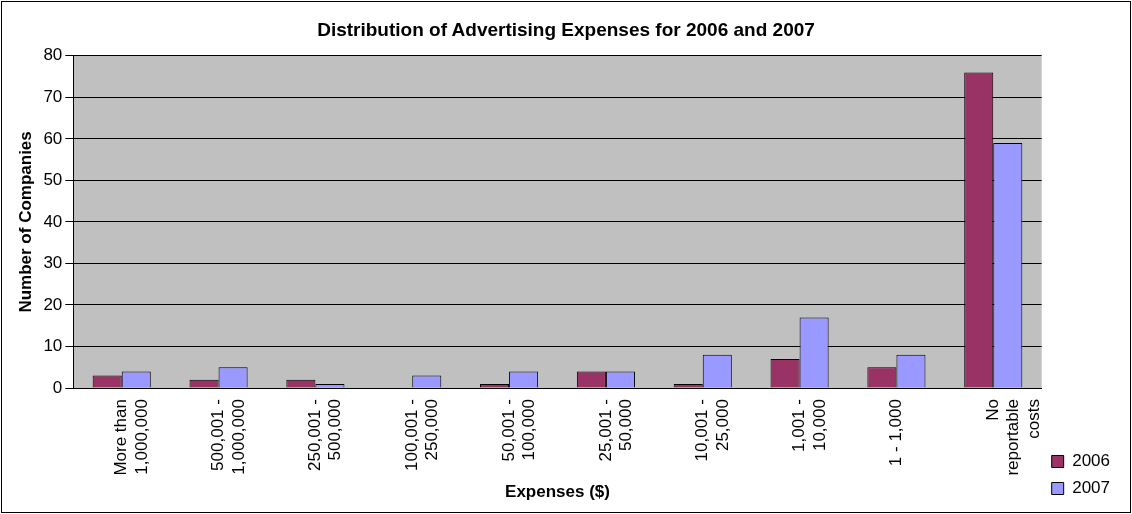  What do you see at coordinates (1091, 488) in the screenshot?
I see `legend-label: 2007` at bounding box center [1091, 488].